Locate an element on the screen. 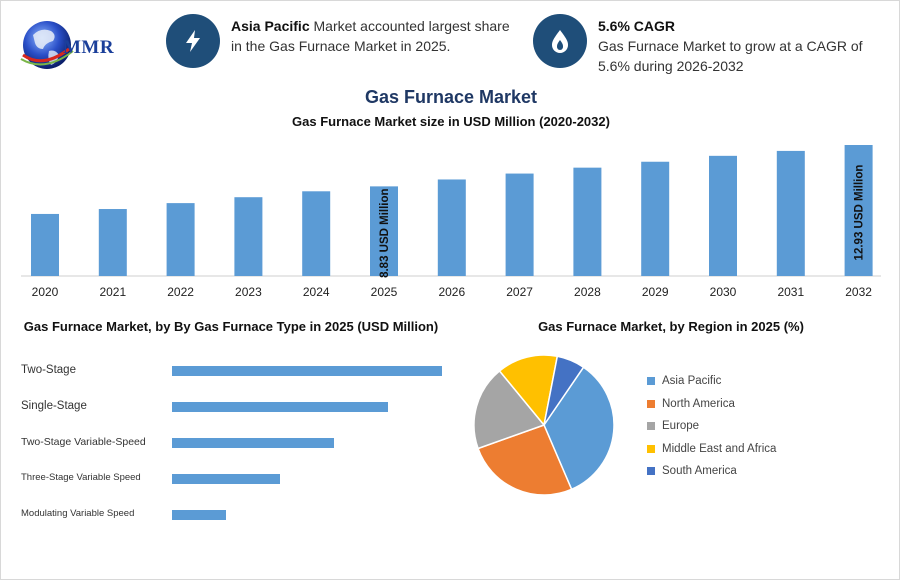  pie-slice-asia-pacific is located at coordinates (579, 428).